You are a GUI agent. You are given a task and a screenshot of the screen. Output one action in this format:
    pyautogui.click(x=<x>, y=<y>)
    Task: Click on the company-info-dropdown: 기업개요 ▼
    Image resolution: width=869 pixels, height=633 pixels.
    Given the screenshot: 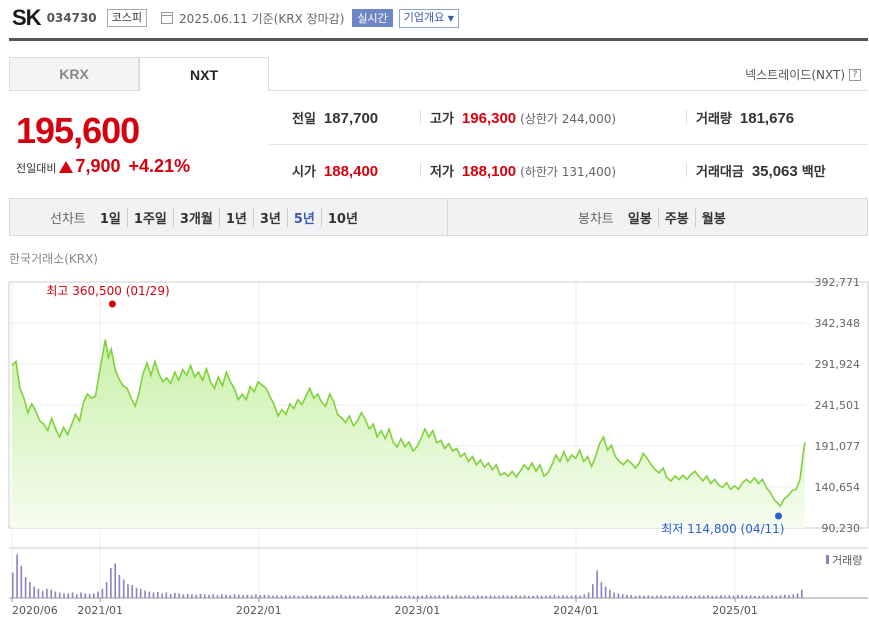 What is the action you would take?
    pyautogui.click(x=428, y=18)
    